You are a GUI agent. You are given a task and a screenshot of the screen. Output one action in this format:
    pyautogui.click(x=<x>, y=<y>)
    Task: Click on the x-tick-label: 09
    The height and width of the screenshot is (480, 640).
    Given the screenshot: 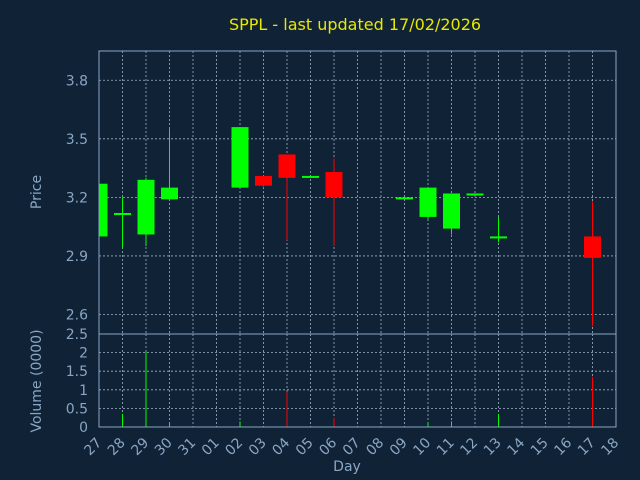 What is the action you would take?
    pyautogui.click(x=399, y=447)
    